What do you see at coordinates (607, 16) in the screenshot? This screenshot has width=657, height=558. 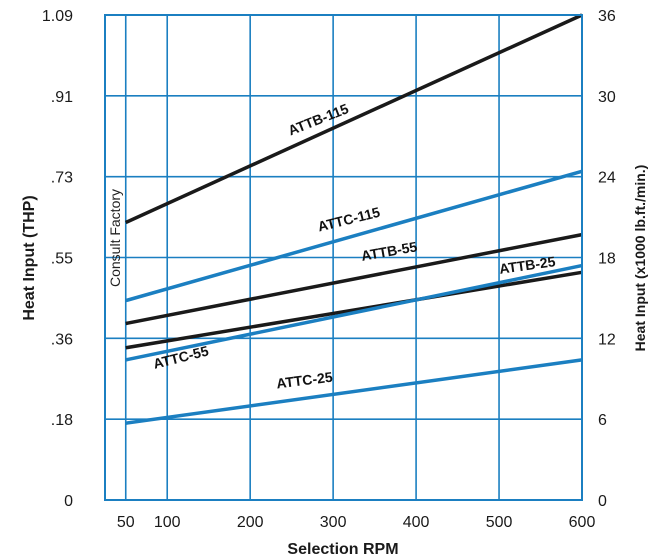 I see `y-right-tick-label: 36` at bounding box center [607, 16].